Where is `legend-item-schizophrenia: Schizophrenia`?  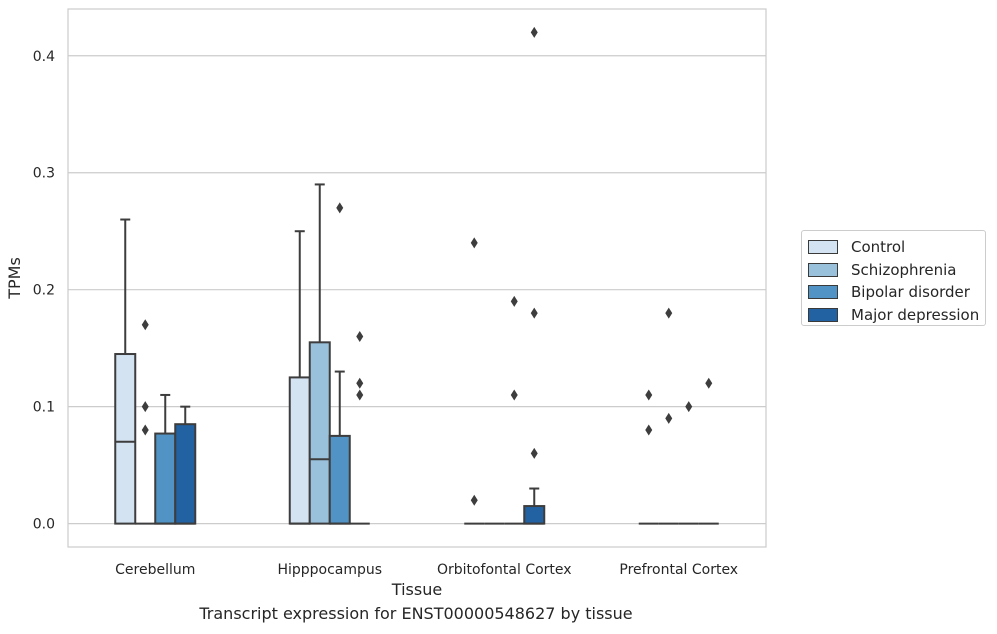
legend-item-schizophrenia: Schizophrenia is located at coordinates (896, 270).